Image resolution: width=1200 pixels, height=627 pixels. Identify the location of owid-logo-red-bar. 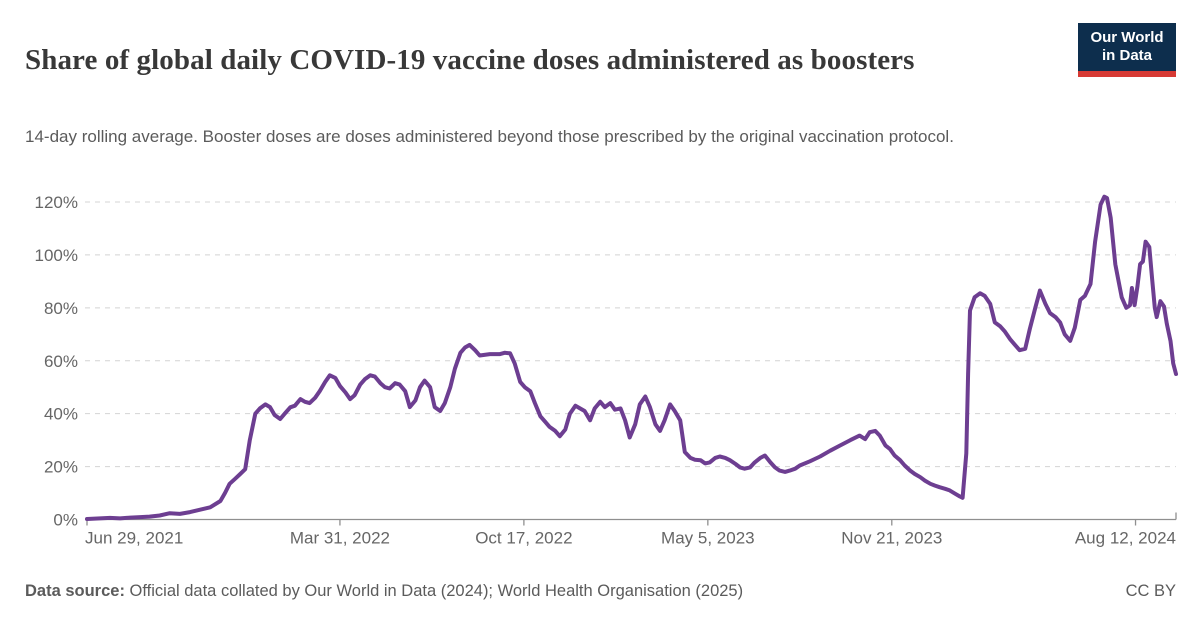
(1127, 74).